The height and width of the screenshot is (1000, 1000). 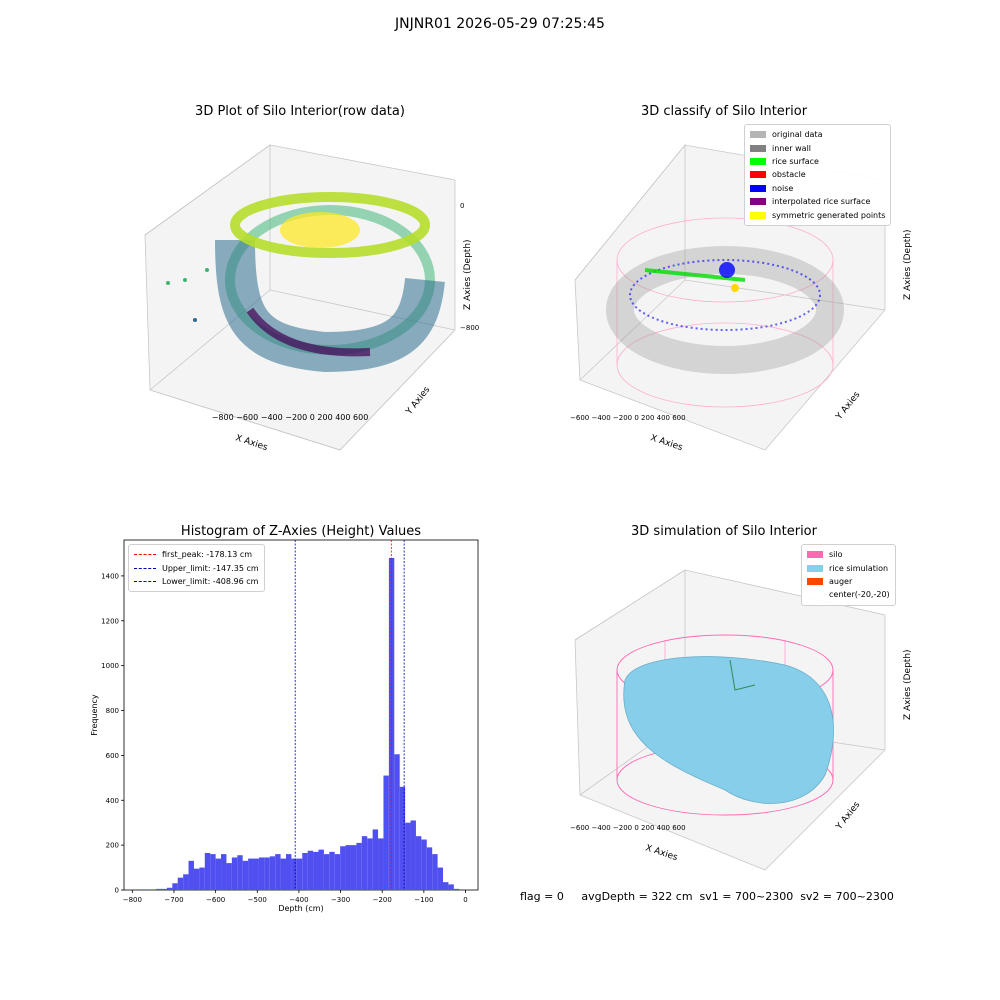 What do you see at coordinates (210, 568) in the screenshot?
I see `hist-legend-label: Upper_limit: -147.35 cm` at bounding box center [210, 568].